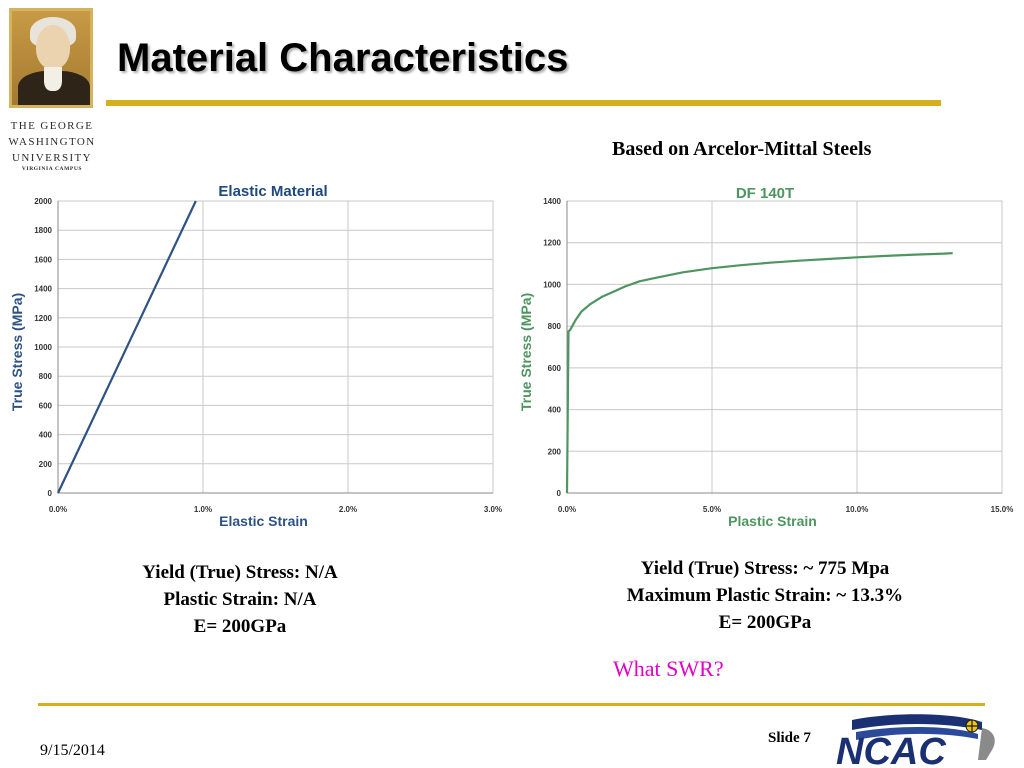 This screenshot has height=768, width=1024. Describe the element at coordinates (240, 626) in the screenshot. I see `elastic-modulus-text: E= 200GPa` at that location.